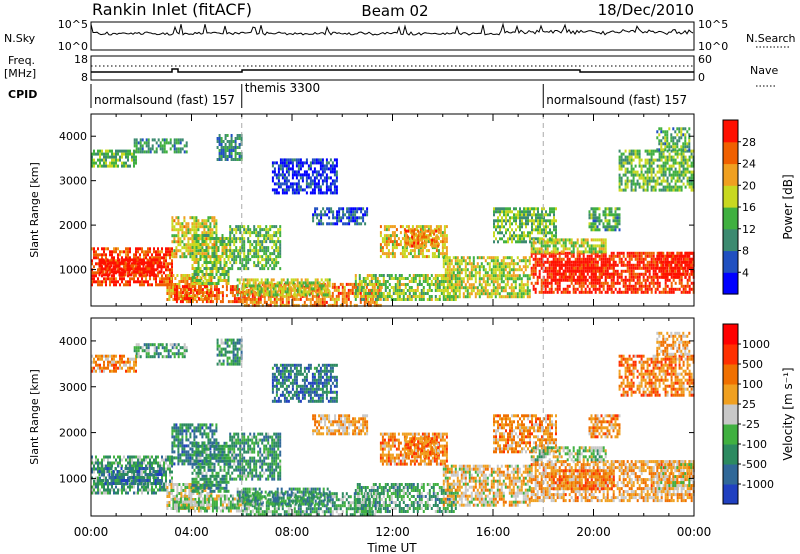 The height and width of the screenshot is (554, 800). What do you see at coordinates (34, 417) in the screenshot?
I see `velocity-y-label: Slant Range [km]` at bounding box center [34, 417].